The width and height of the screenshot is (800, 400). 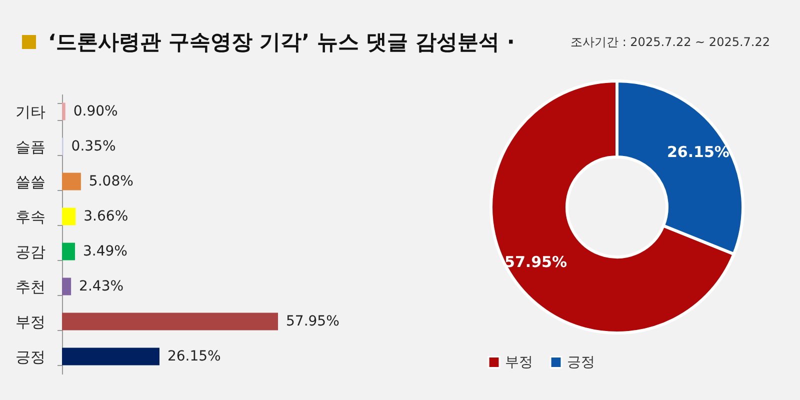 What do you see at coordinates (281, 42) in the screenshot?
I see `chart-title: ‘드론사령관 구속영장 기각’ 뉴스 댓글 감성분석 ·` at bounding box center [281, 42].